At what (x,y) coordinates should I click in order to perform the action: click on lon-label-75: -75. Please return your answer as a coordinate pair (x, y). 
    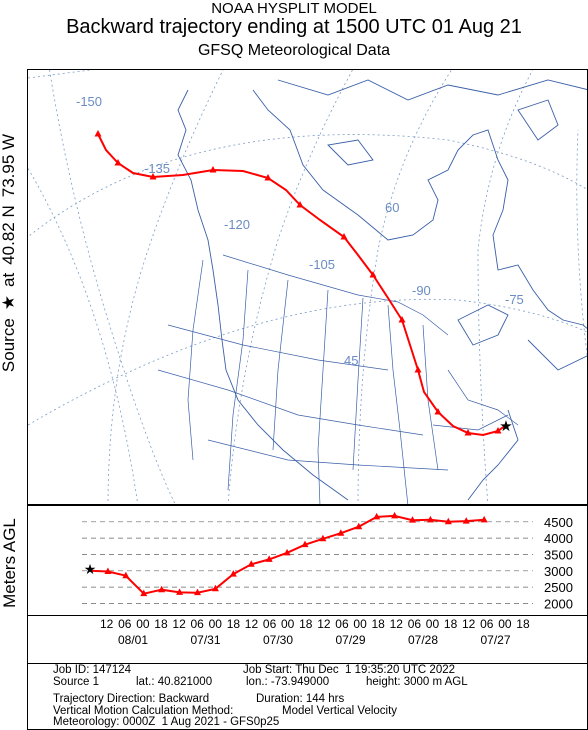
    Looking at the image, I should click on (514, 299).